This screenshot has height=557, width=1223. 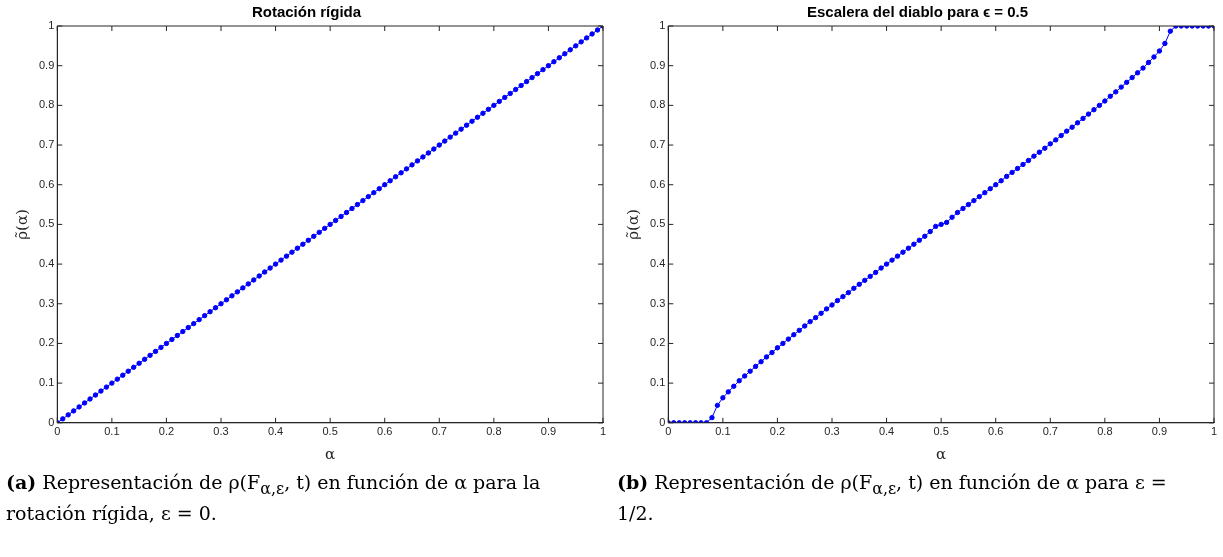 I want to click on chart-title: Rotación rígida, so click(x=306, y=12).